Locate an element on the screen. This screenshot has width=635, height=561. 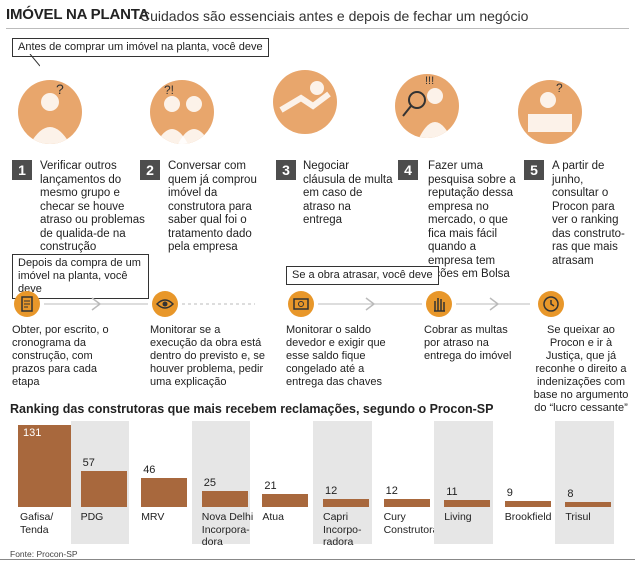
hand-icon is located at coordinates (439, 304).